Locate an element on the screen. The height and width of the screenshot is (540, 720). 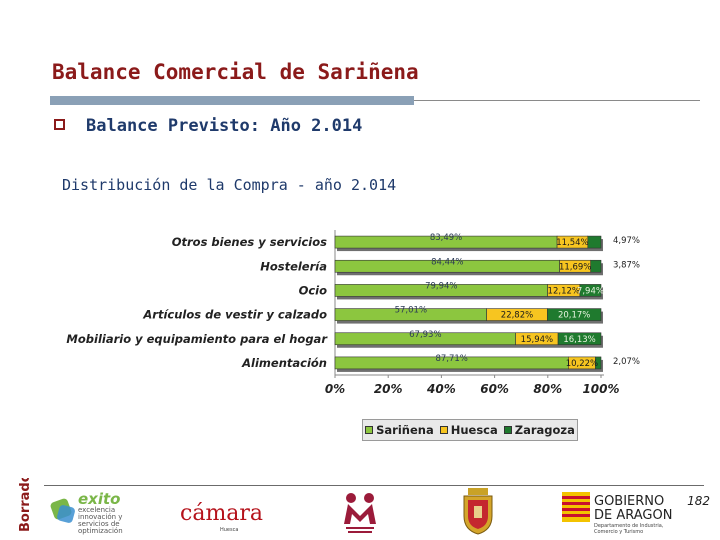
category-label: Otros bienes y servicios is located at coordinates (249, 242).